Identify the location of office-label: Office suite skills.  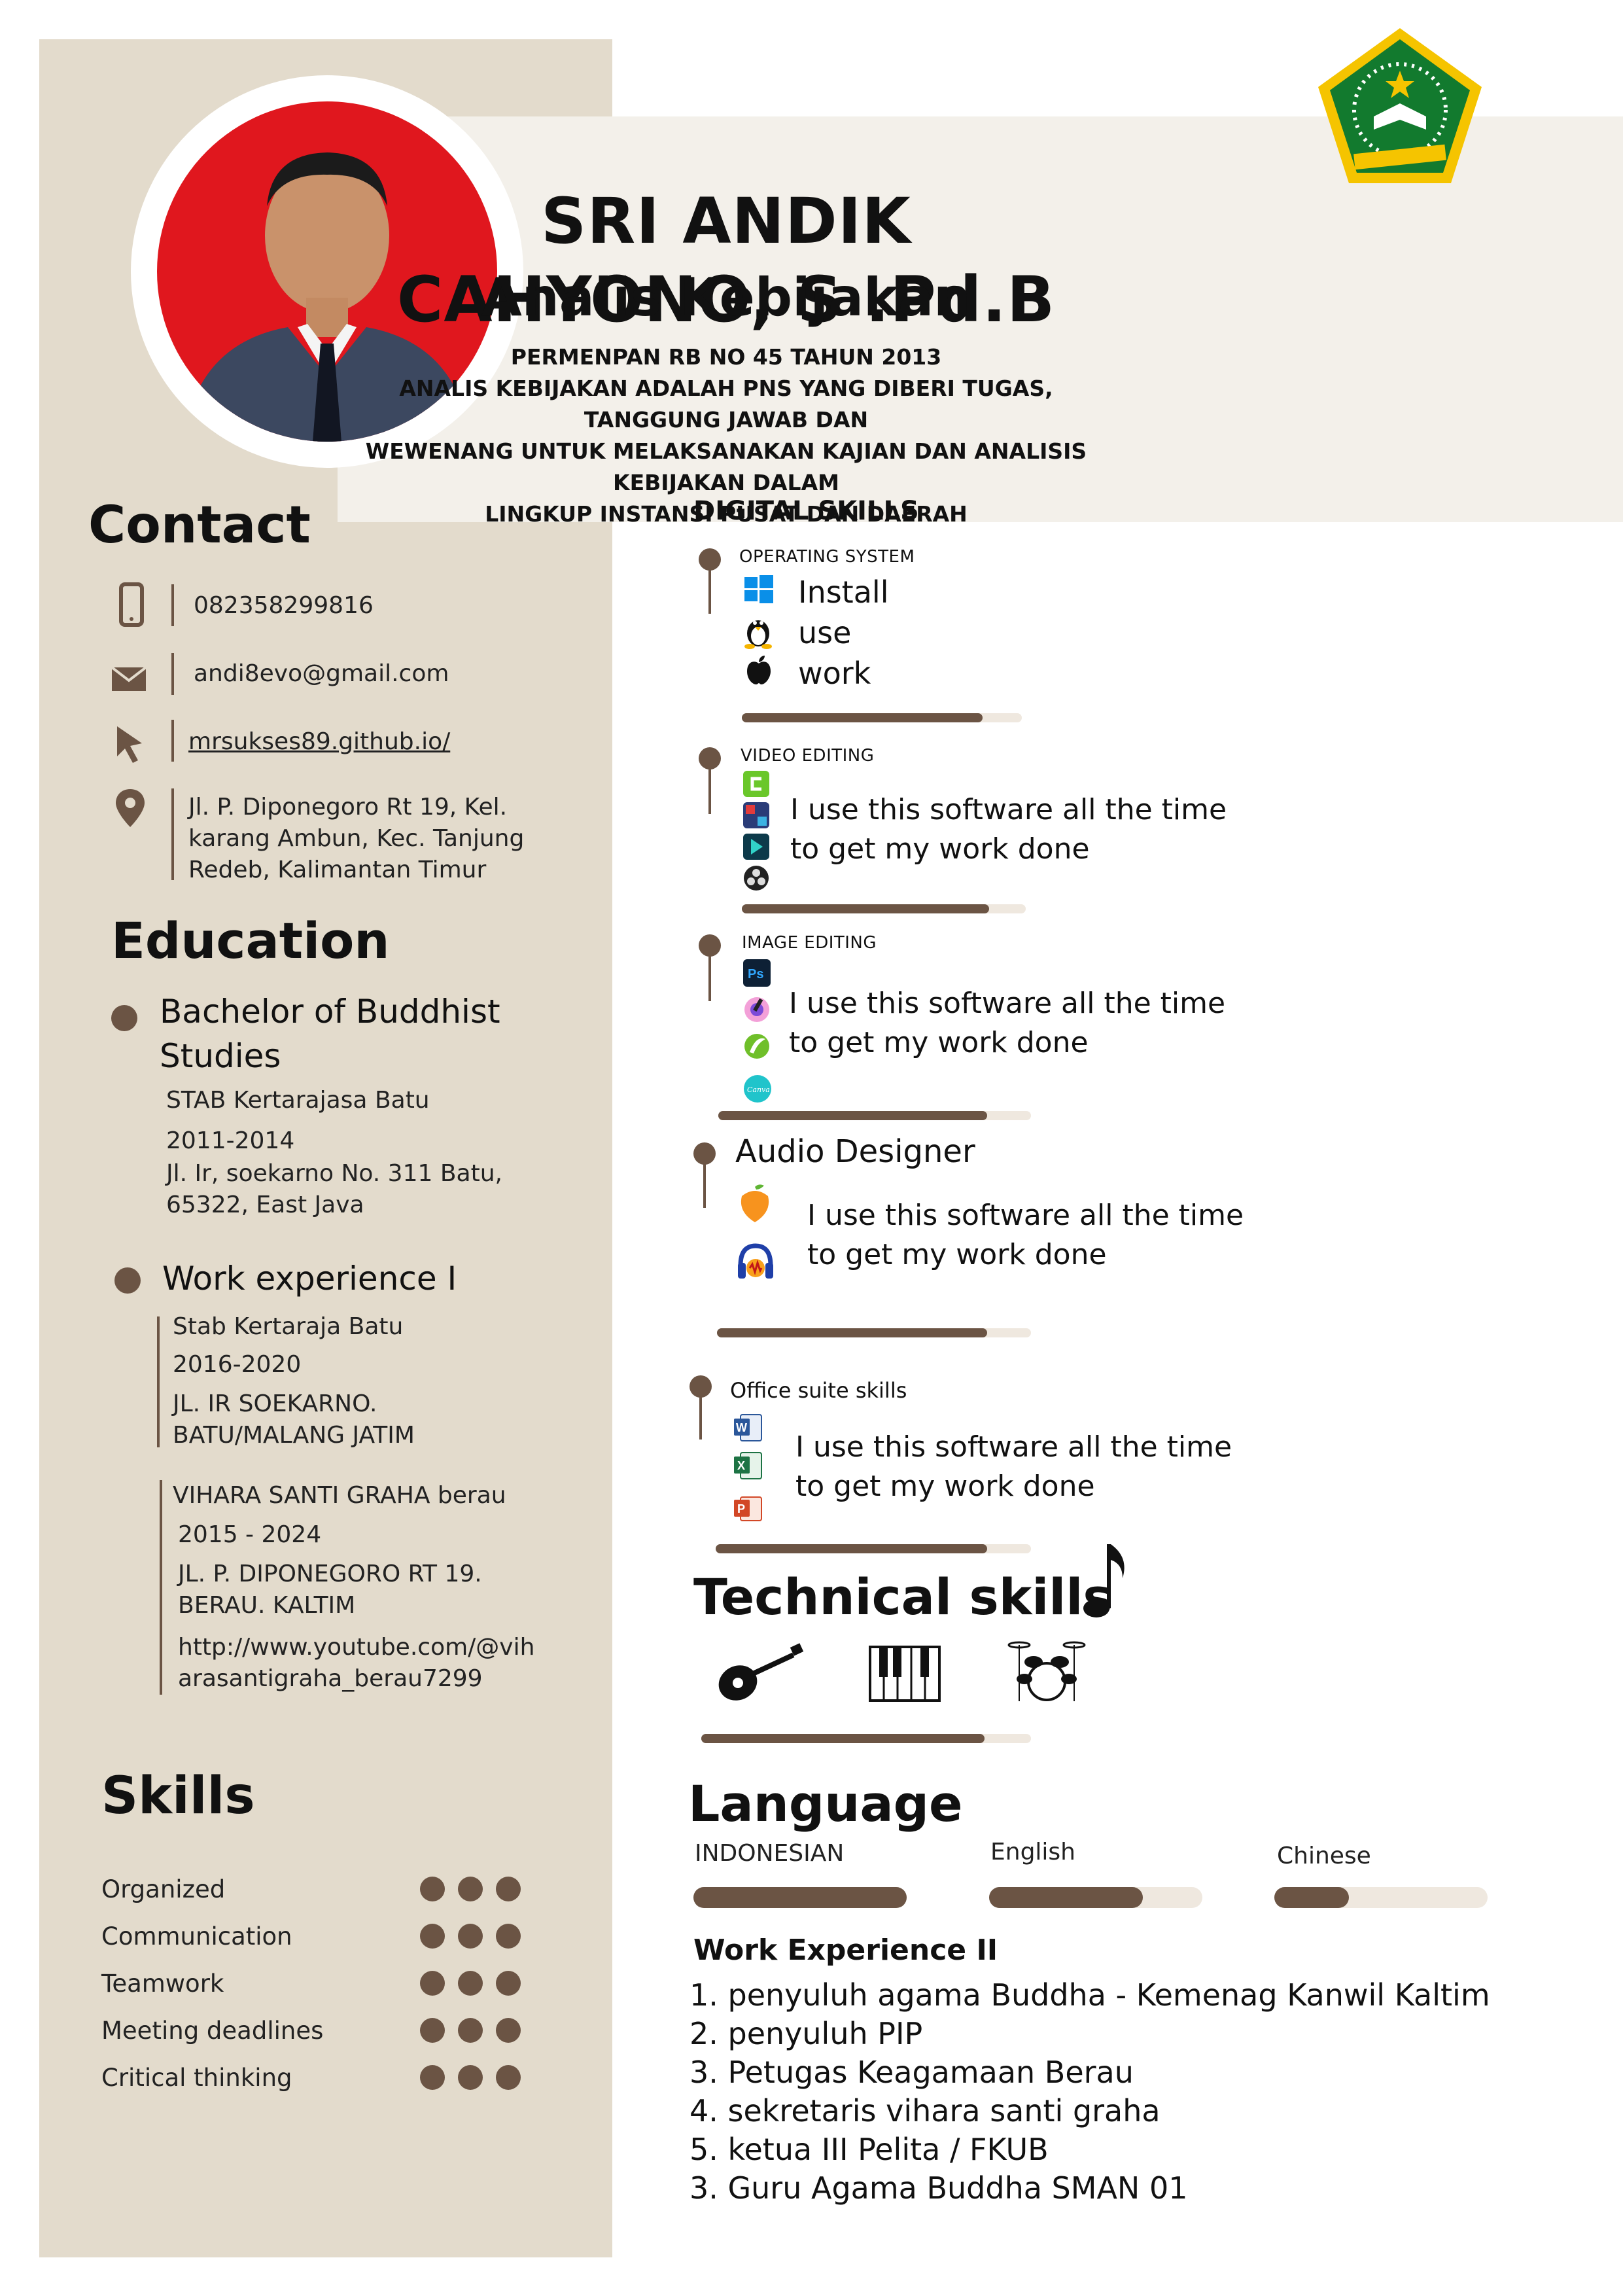
(818, 1390).